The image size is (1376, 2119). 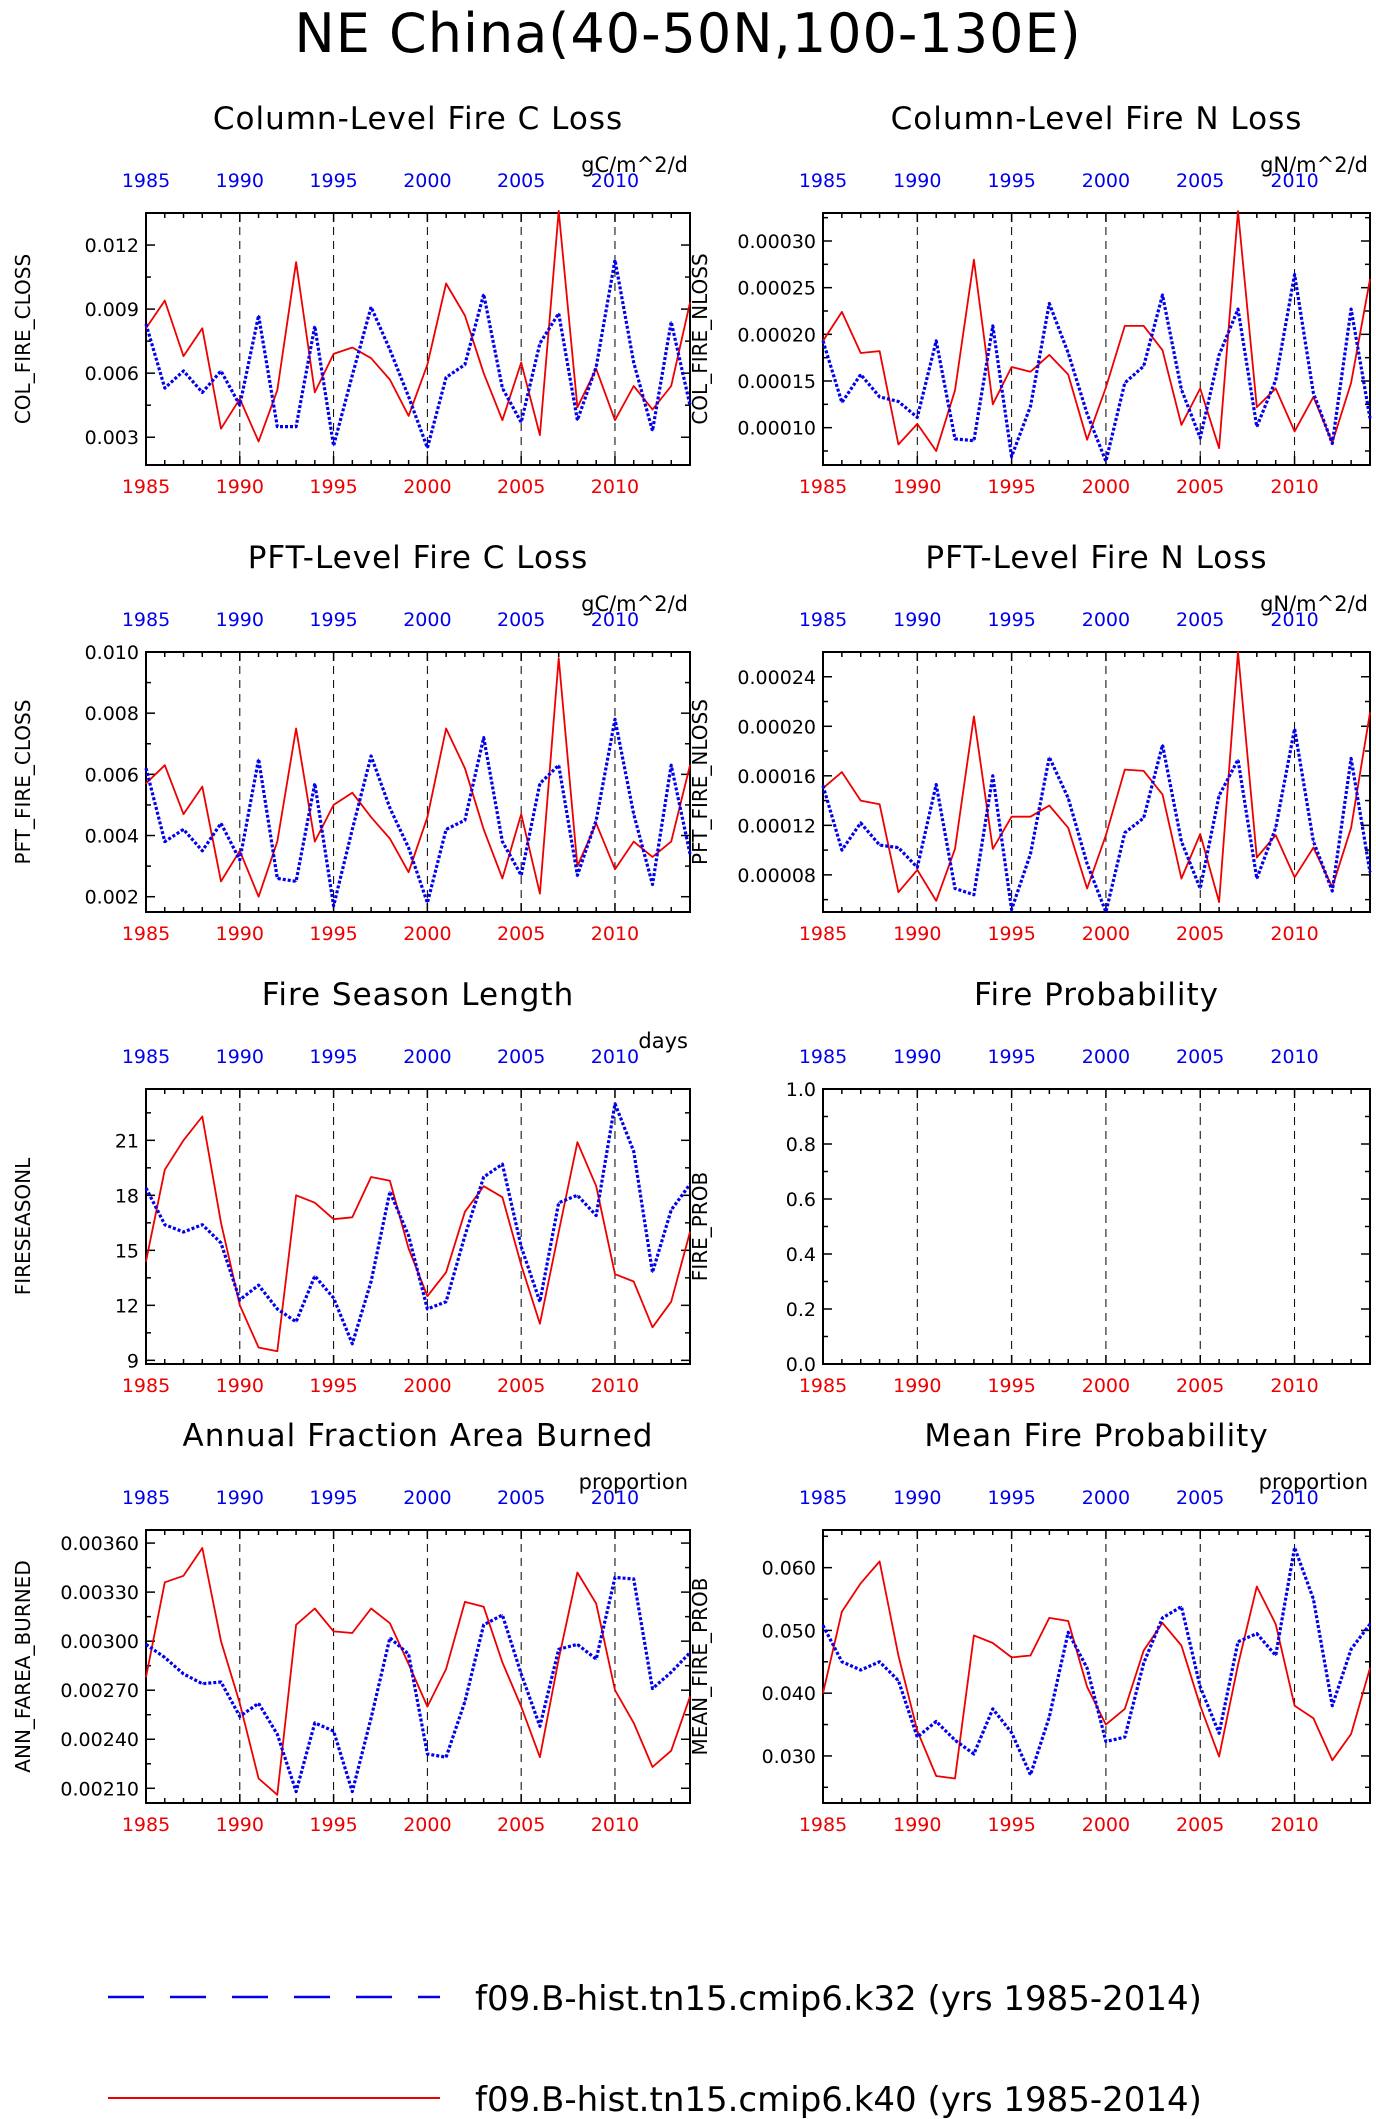 I want to click on x-tick-label-bottom: 2010, so click(x=615, y=1386).